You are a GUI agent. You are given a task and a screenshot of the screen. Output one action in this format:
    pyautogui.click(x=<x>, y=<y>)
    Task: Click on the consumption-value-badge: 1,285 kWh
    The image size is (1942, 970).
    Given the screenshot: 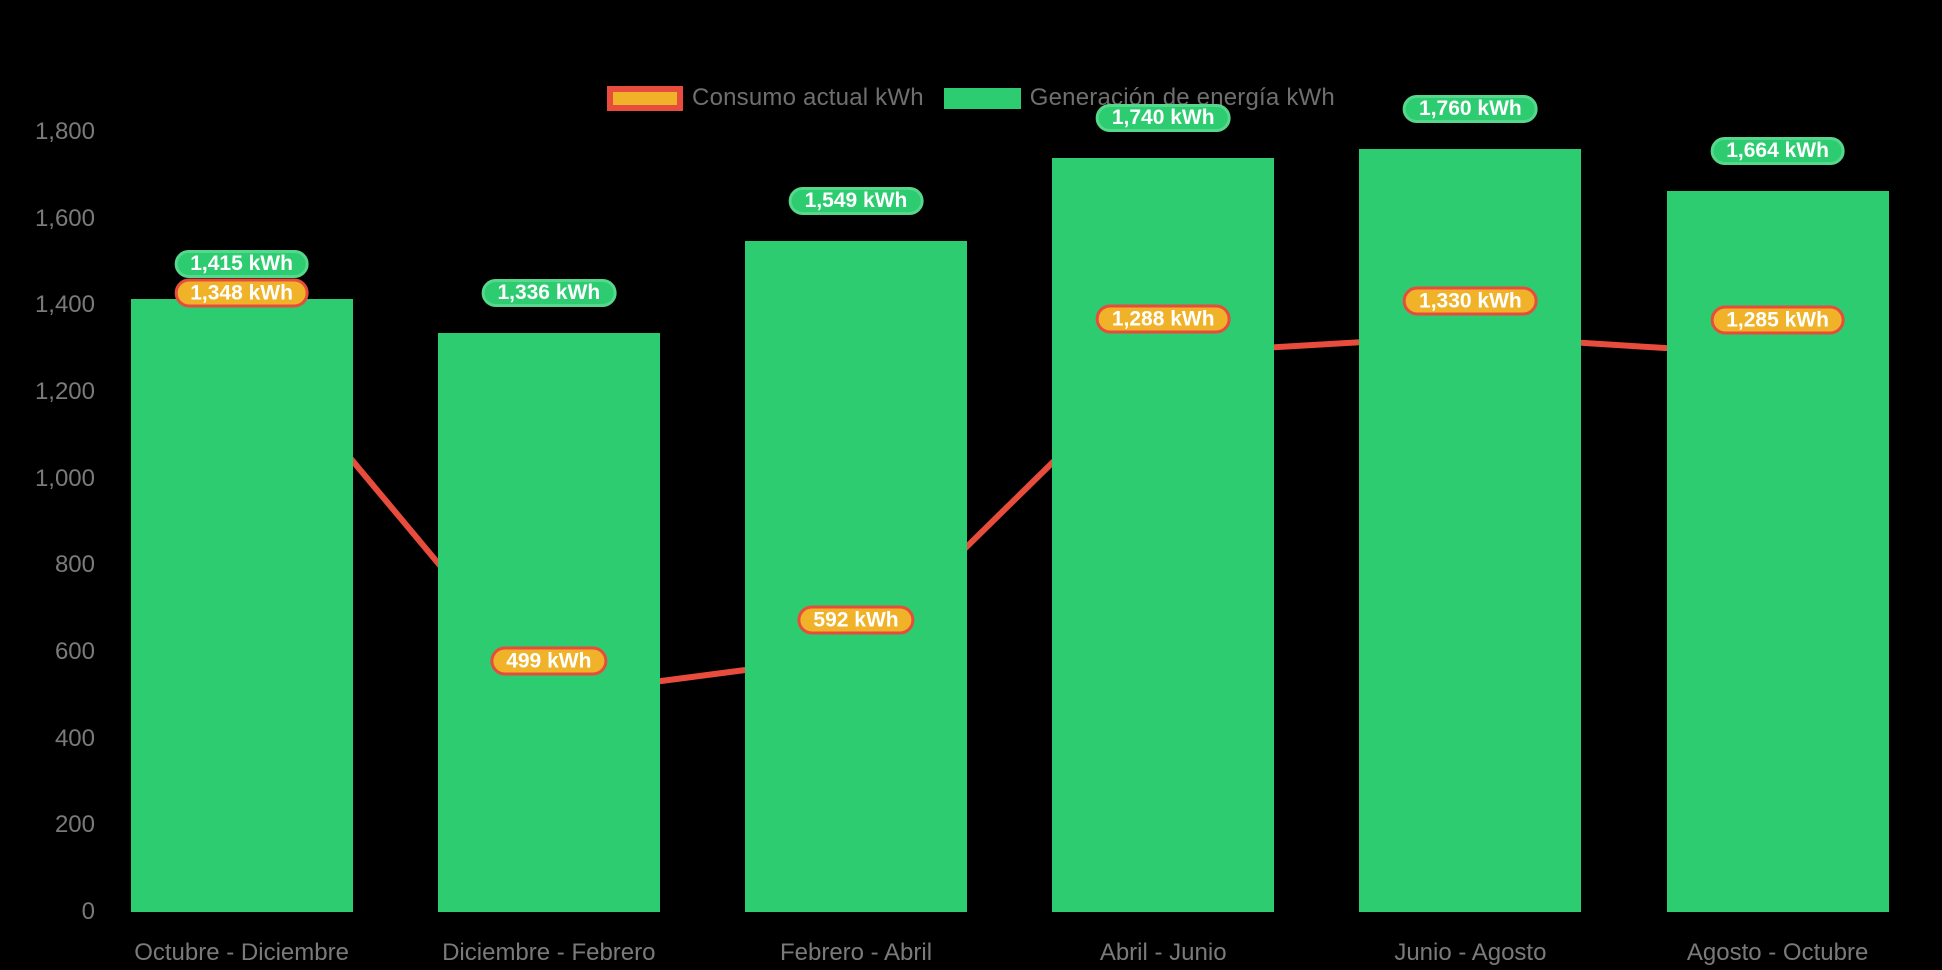 What is the action you would take?
    pyautogui.click(x=1777, y=320)
    